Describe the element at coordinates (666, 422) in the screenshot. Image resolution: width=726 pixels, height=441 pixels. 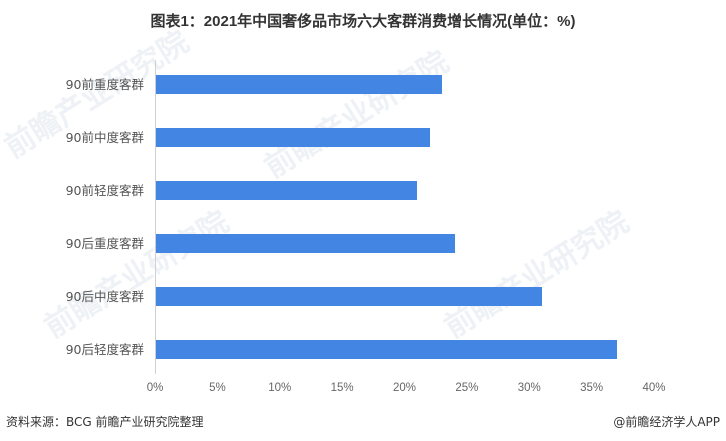
I see `credit-note: @前瞻经济学人APP` at that location.